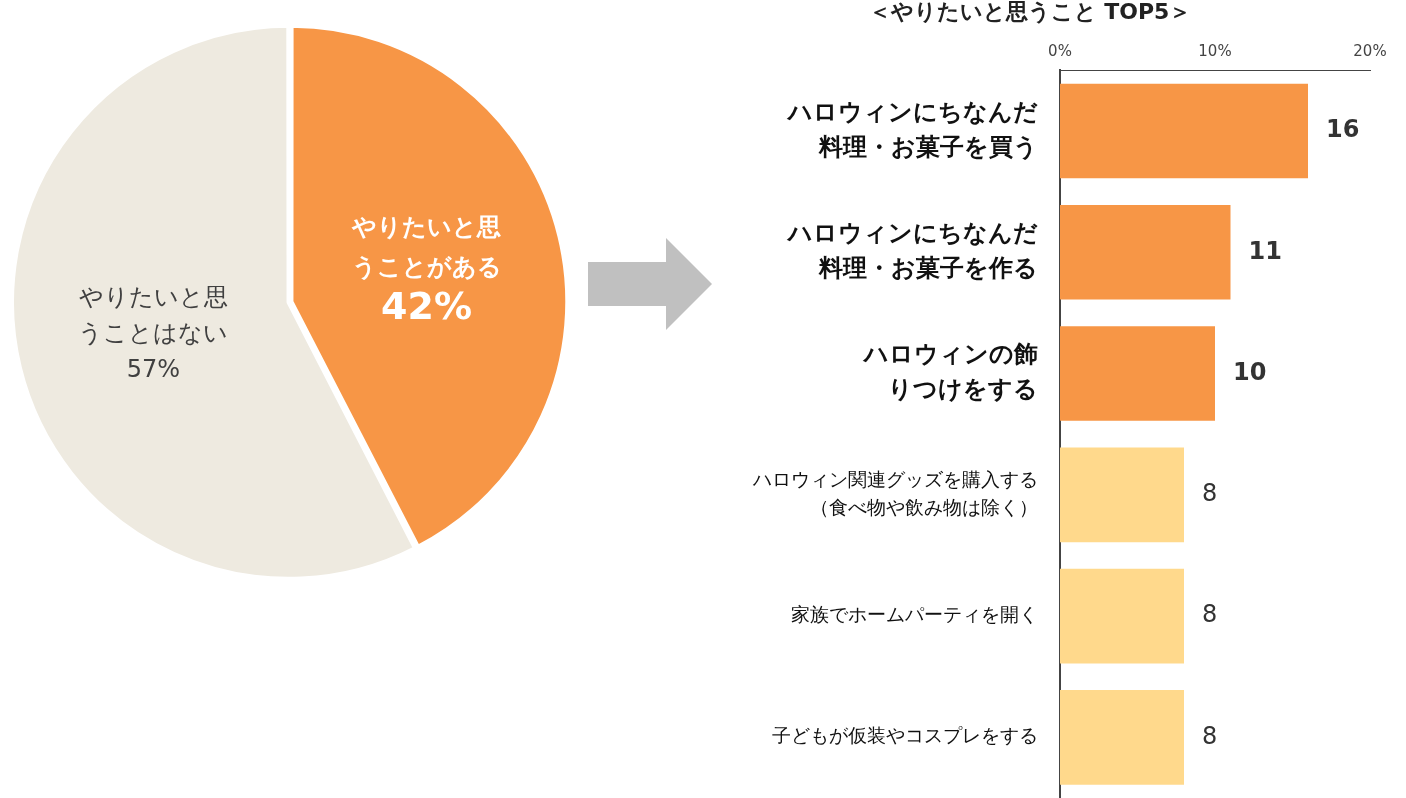 This screenshot has width=1406, height=798. Describe the element at coordinates (914, 614) in the screenshot. I see `y-tick-label: 家族でホームパーティを開く` at that location.